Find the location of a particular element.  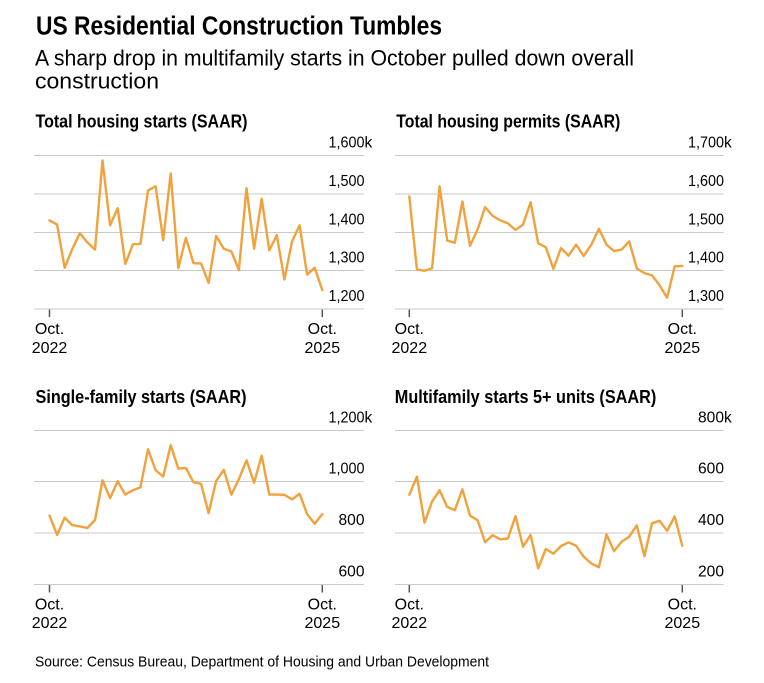

svg-text: 1,700 is located at coordinates (706, 143).